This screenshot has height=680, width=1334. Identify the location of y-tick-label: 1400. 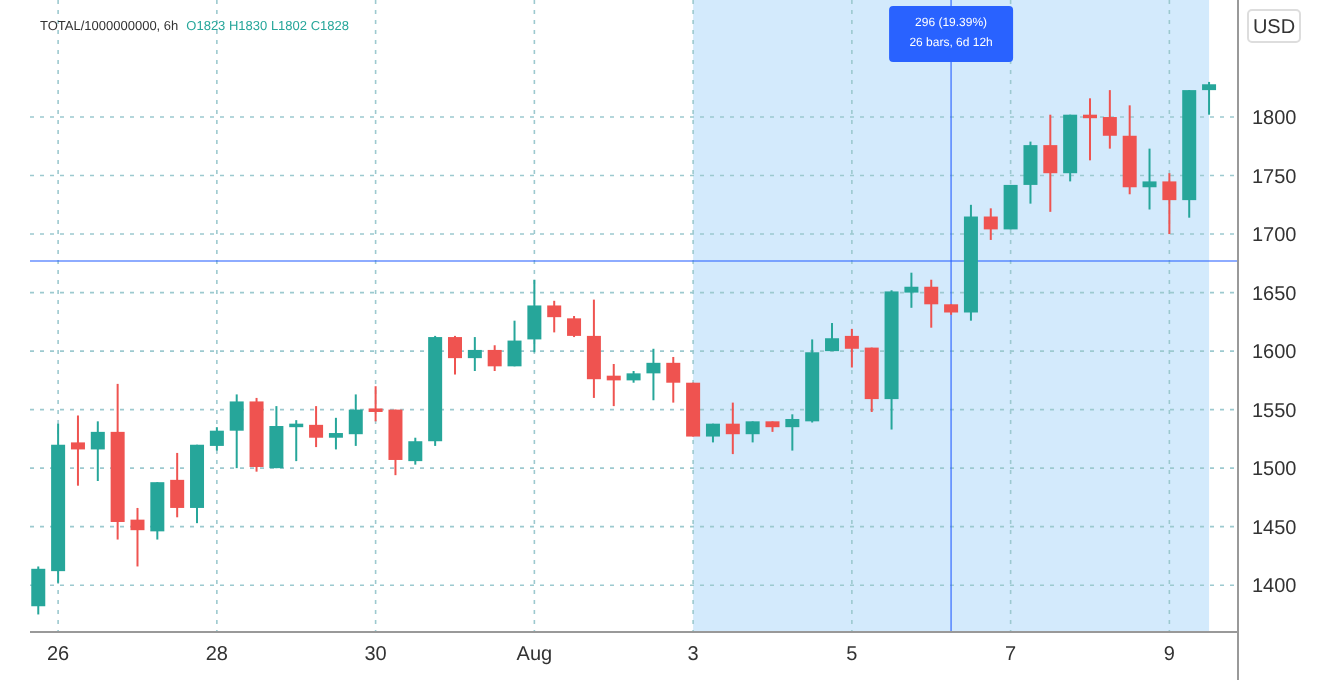
(1275, 587).